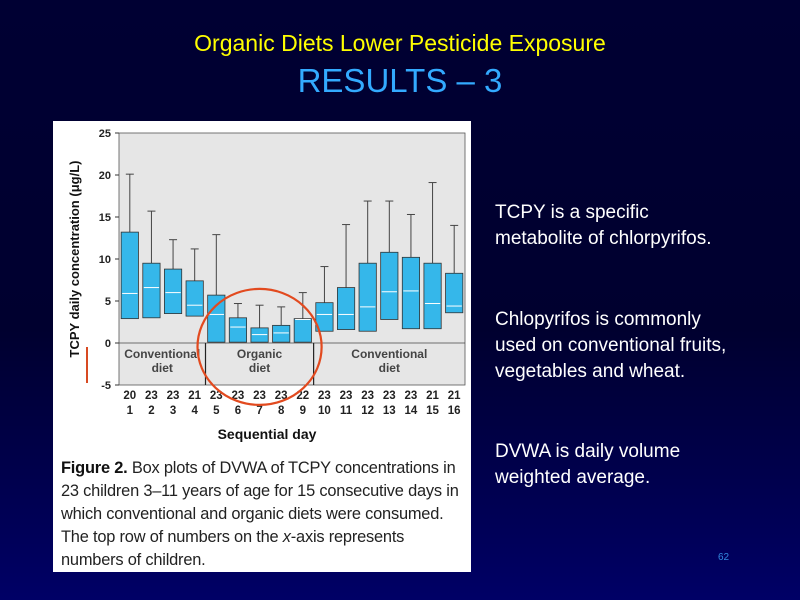 This screenshot has height=600, width=800. Describe the element at coordinates (281, 411) in the screenshot. I see `day-label: 8` at that location.